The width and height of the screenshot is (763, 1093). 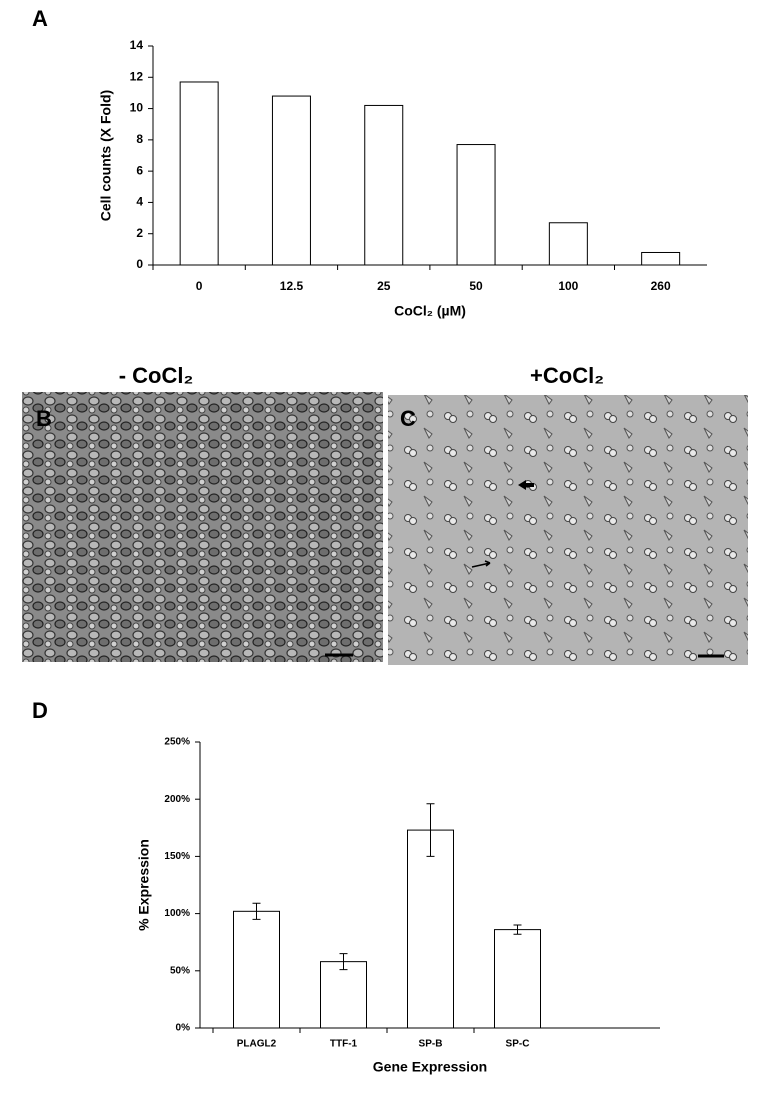 I want to click on panel-label: B, so click(x=44, y=418).